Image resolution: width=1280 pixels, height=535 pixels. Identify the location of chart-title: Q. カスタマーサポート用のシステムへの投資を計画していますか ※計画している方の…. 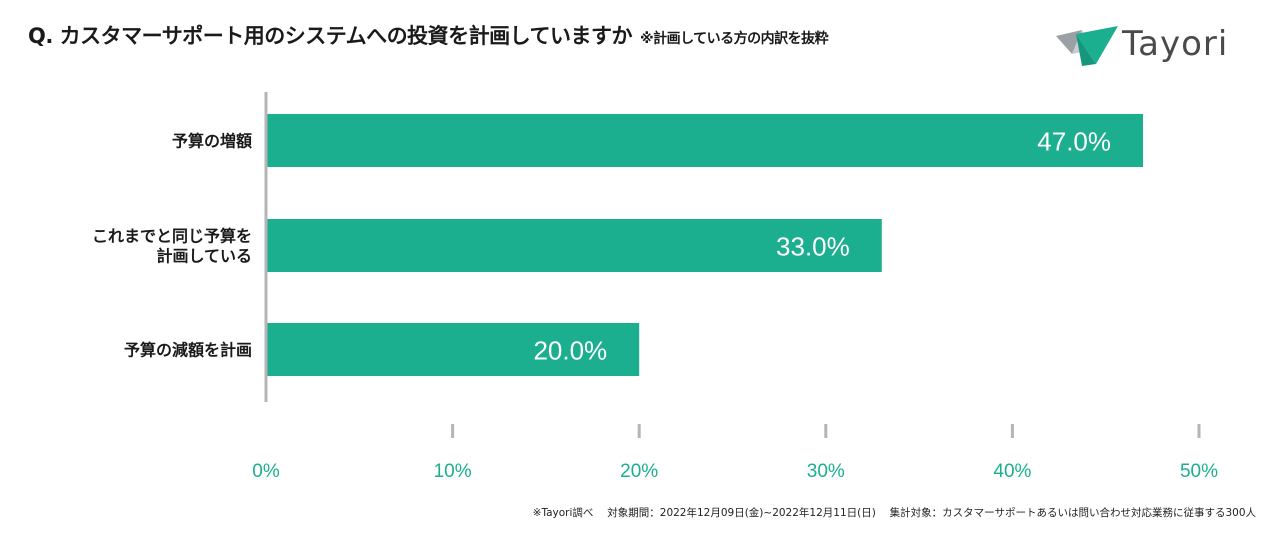
(428, 35).